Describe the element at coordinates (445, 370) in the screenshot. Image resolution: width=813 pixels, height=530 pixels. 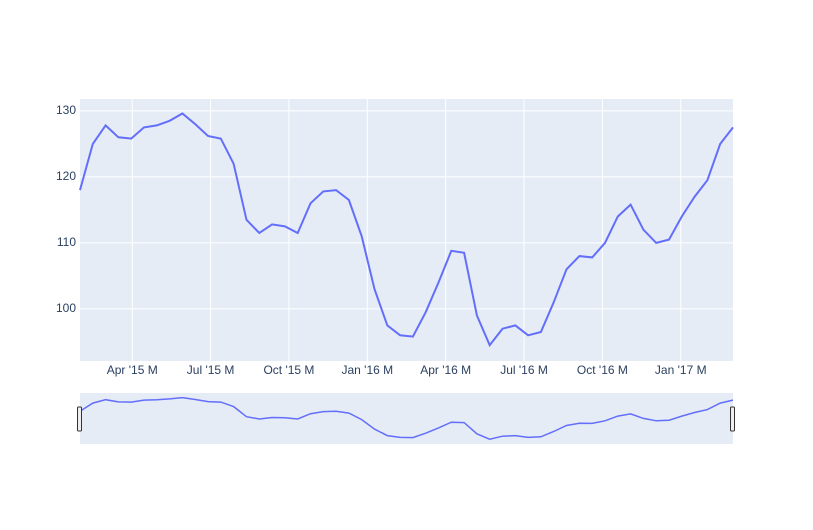
I see `x-tick-label: Apr '16 M` at that location.